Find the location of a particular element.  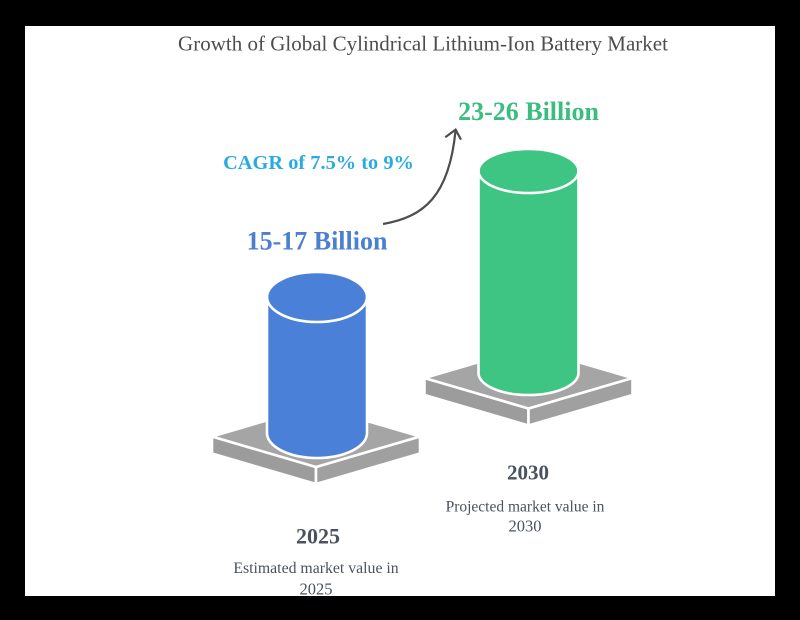

svg-text: Projected market value in is located at coordinates (525, 507).